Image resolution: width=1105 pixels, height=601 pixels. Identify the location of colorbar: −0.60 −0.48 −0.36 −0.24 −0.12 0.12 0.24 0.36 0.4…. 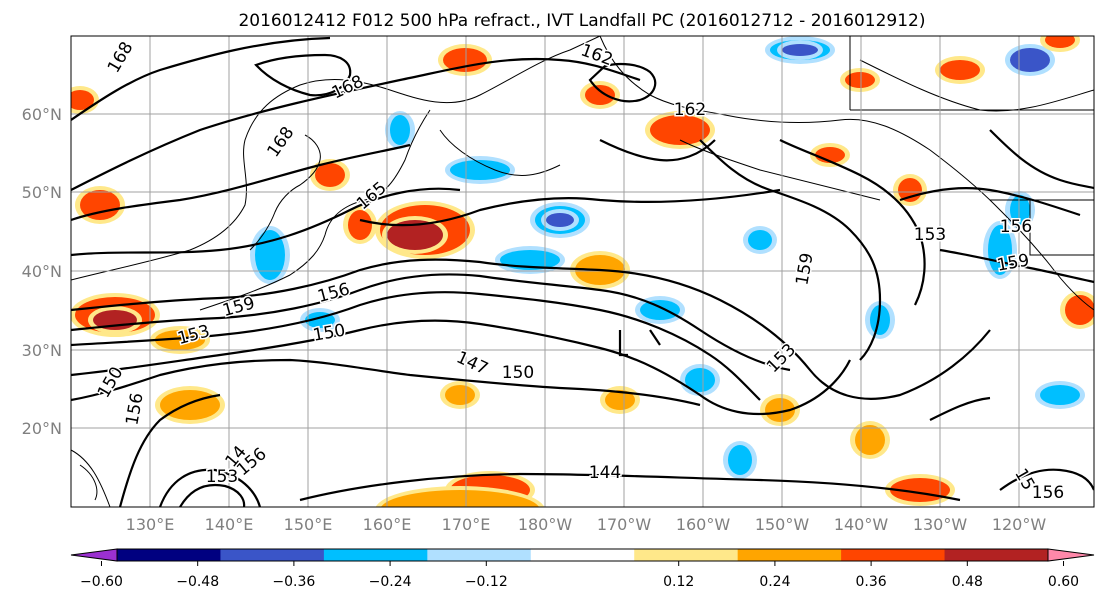
(582, 569).